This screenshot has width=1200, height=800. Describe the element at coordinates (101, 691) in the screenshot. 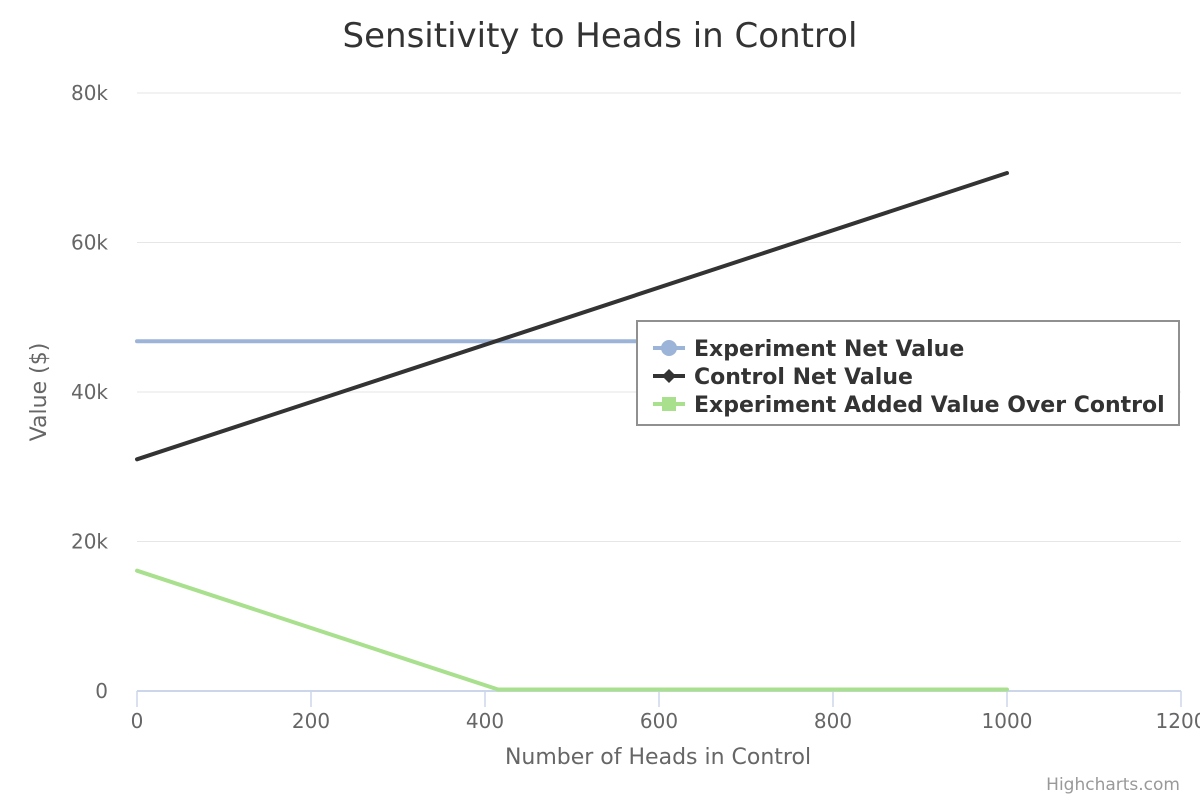

I see `y-tick-label: 0` at that location.